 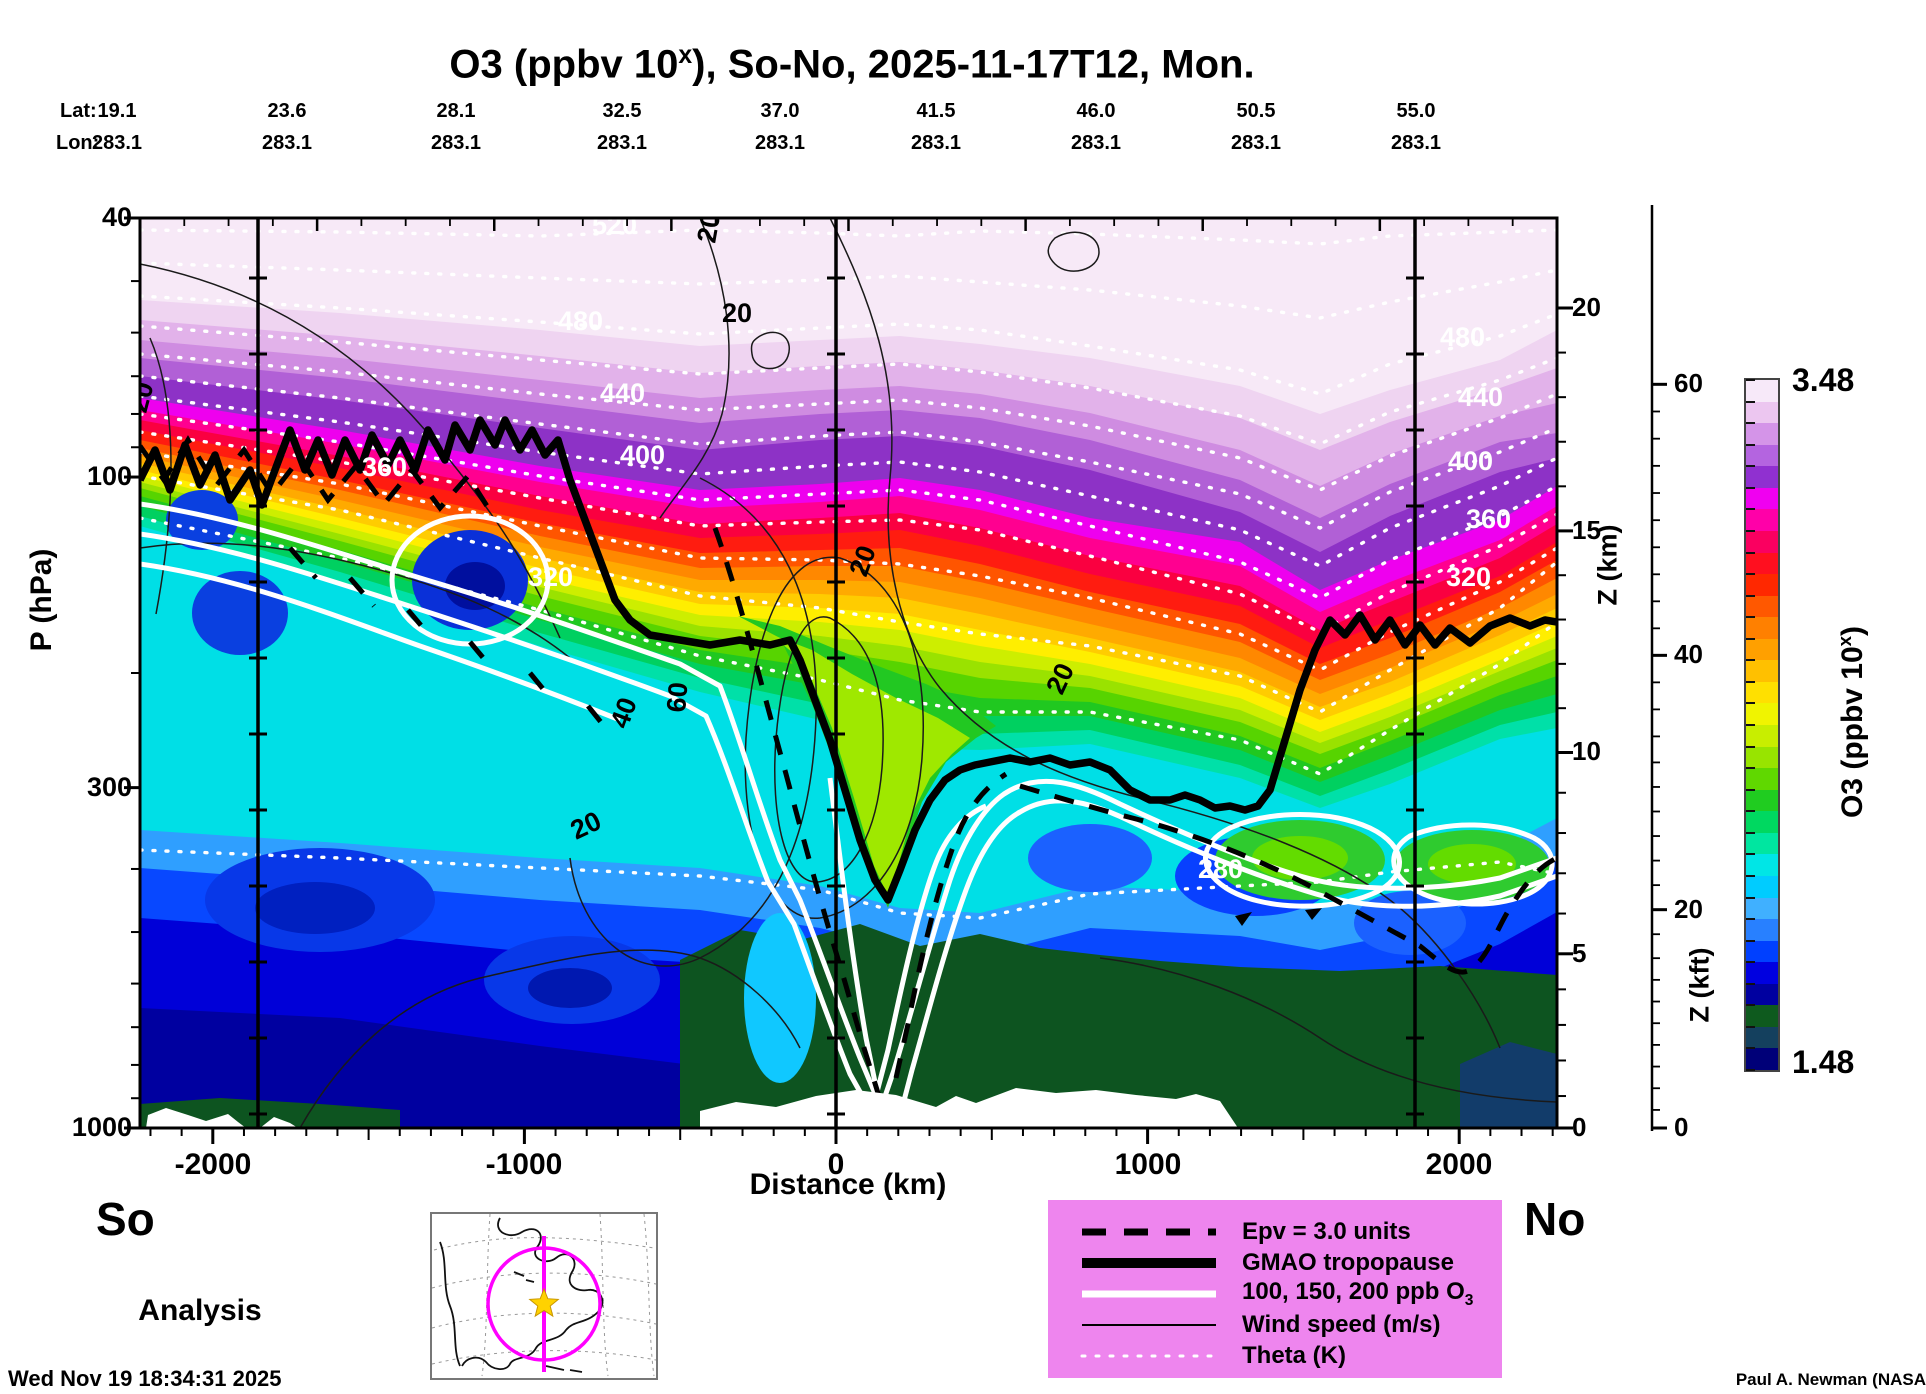 I want to click on lat-value: 32.5, so click(x=622, y=111).